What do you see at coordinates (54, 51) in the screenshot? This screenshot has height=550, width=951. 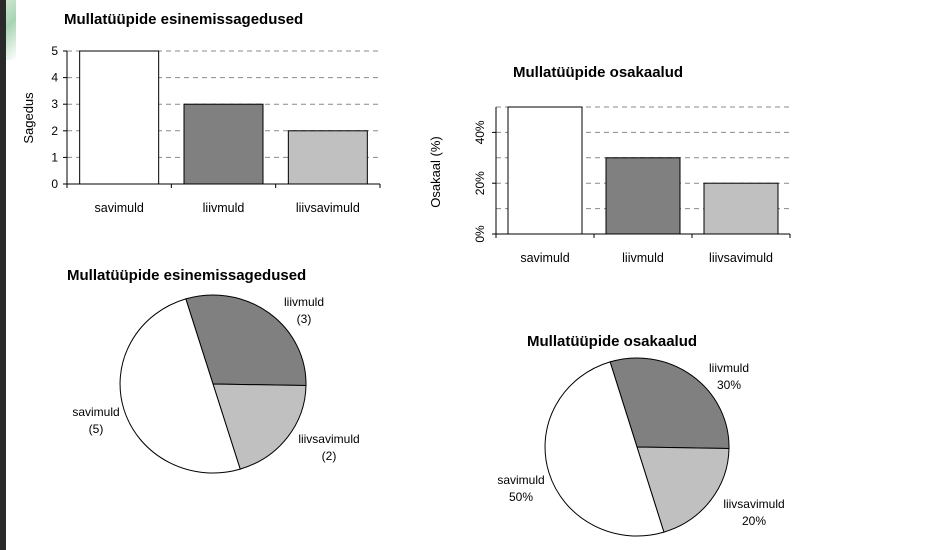 I see `y-tick-label: 5` at bounding box center [54, 51].